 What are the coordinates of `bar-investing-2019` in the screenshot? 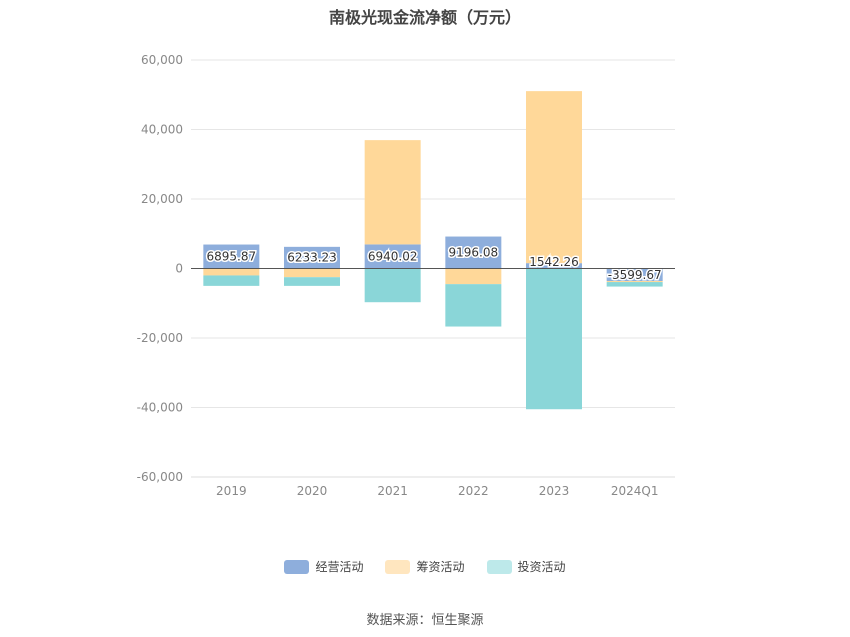 It's located at (231, 280).